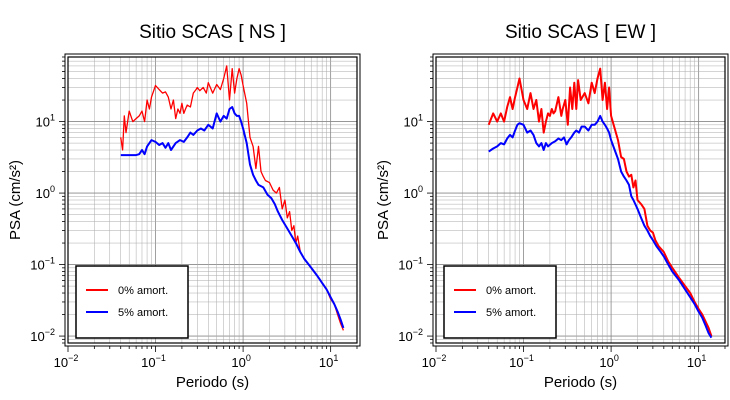  I want to click on chart-title: Sitio SCAS [ NS ], so click(212, 32).